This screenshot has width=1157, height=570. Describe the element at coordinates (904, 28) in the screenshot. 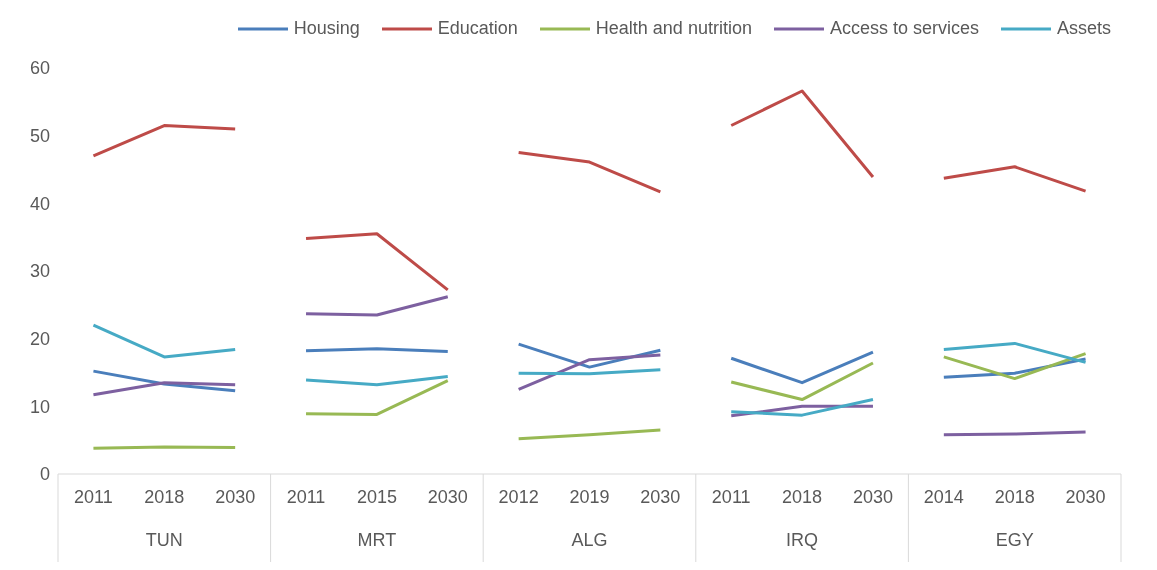

I see `legend-label: Access to services` at that location.